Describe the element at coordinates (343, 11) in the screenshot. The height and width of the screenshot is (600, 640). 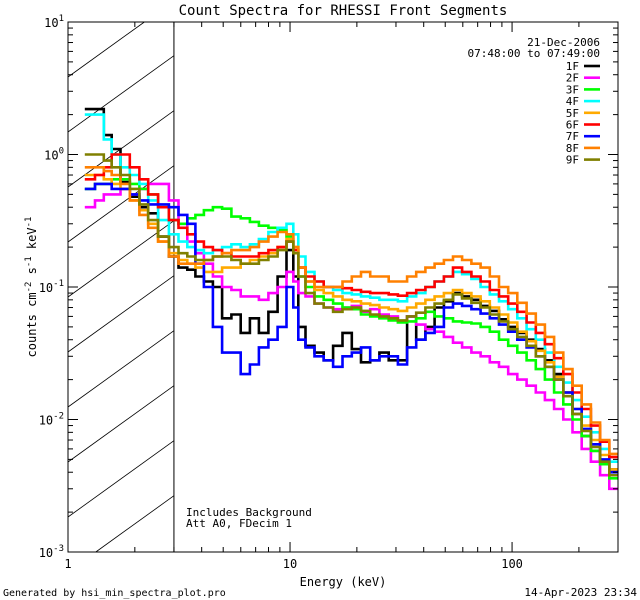
I see `chart-title: Count Spectra for RHESSI Front Segments` at that location.